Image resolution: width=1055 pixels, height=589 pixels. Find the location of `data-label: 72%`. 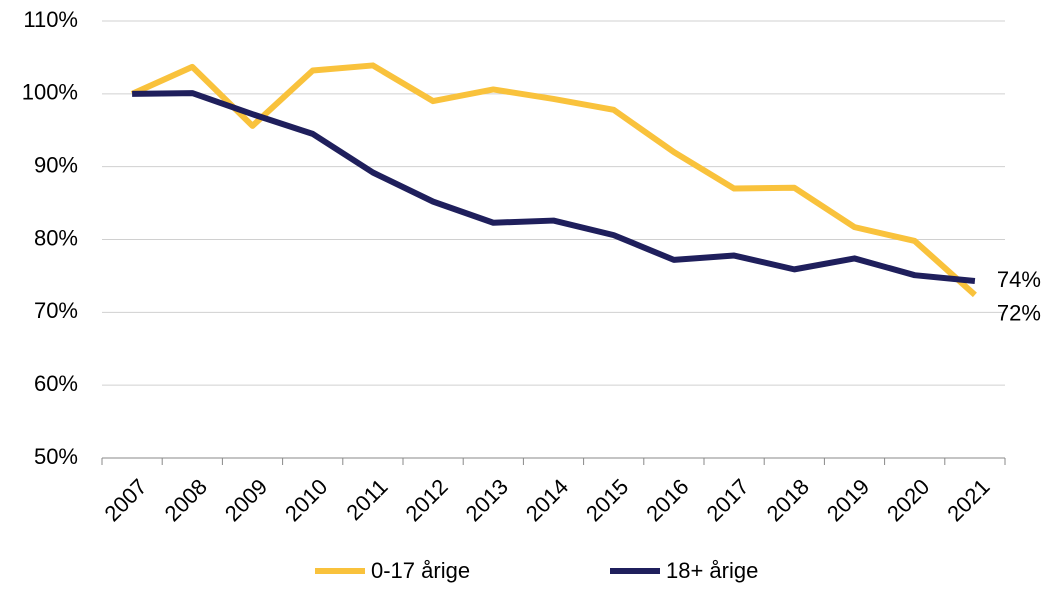

data-label: 72% is located at coordinates (1019, 313).